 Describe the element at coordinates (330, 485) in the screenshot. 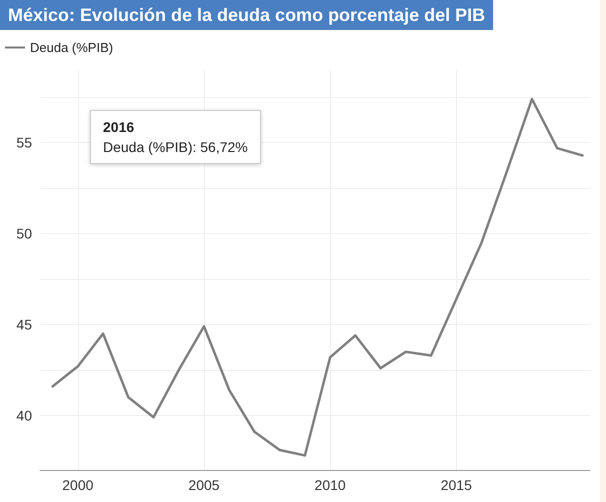

I see `x-tick-label: 2010` at that location.